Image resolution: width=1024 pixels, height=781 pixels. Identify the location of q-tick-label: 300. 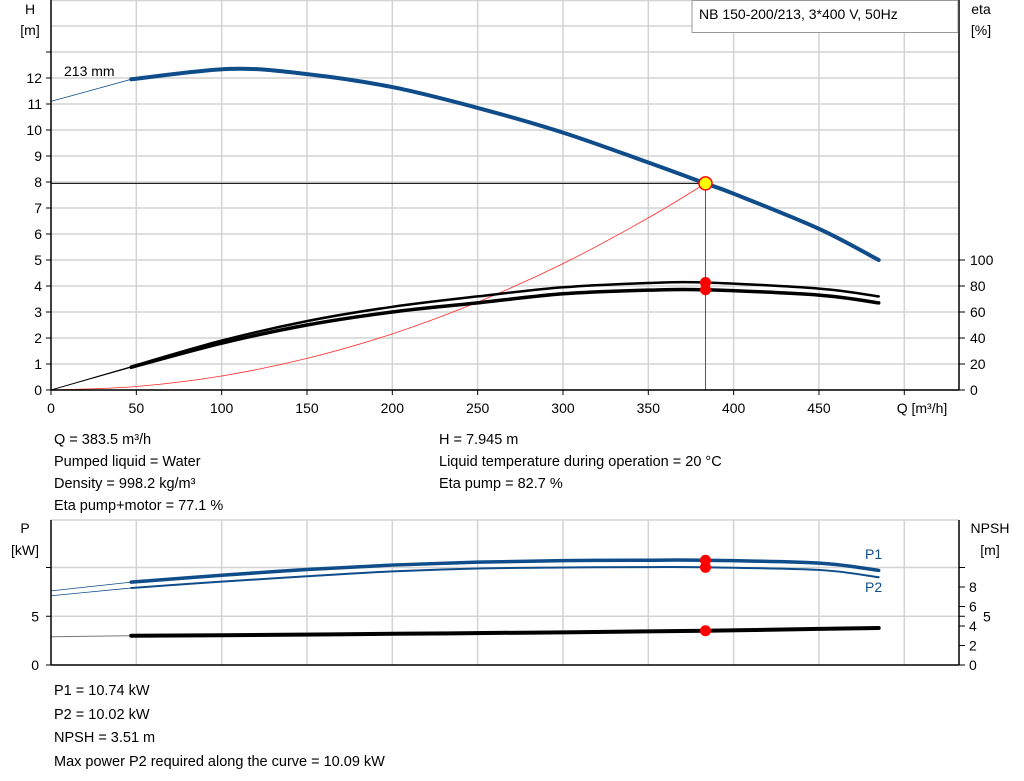
(563, 408).